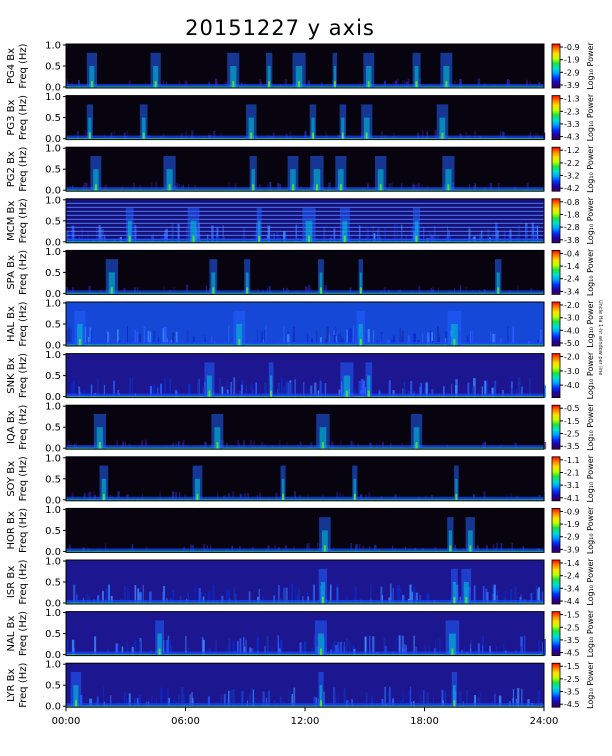  What do you see at coordinates (572, 72) in the screenshot?
I see `colorbar-tick-label: -2.9` at bounding box center [572, 72].